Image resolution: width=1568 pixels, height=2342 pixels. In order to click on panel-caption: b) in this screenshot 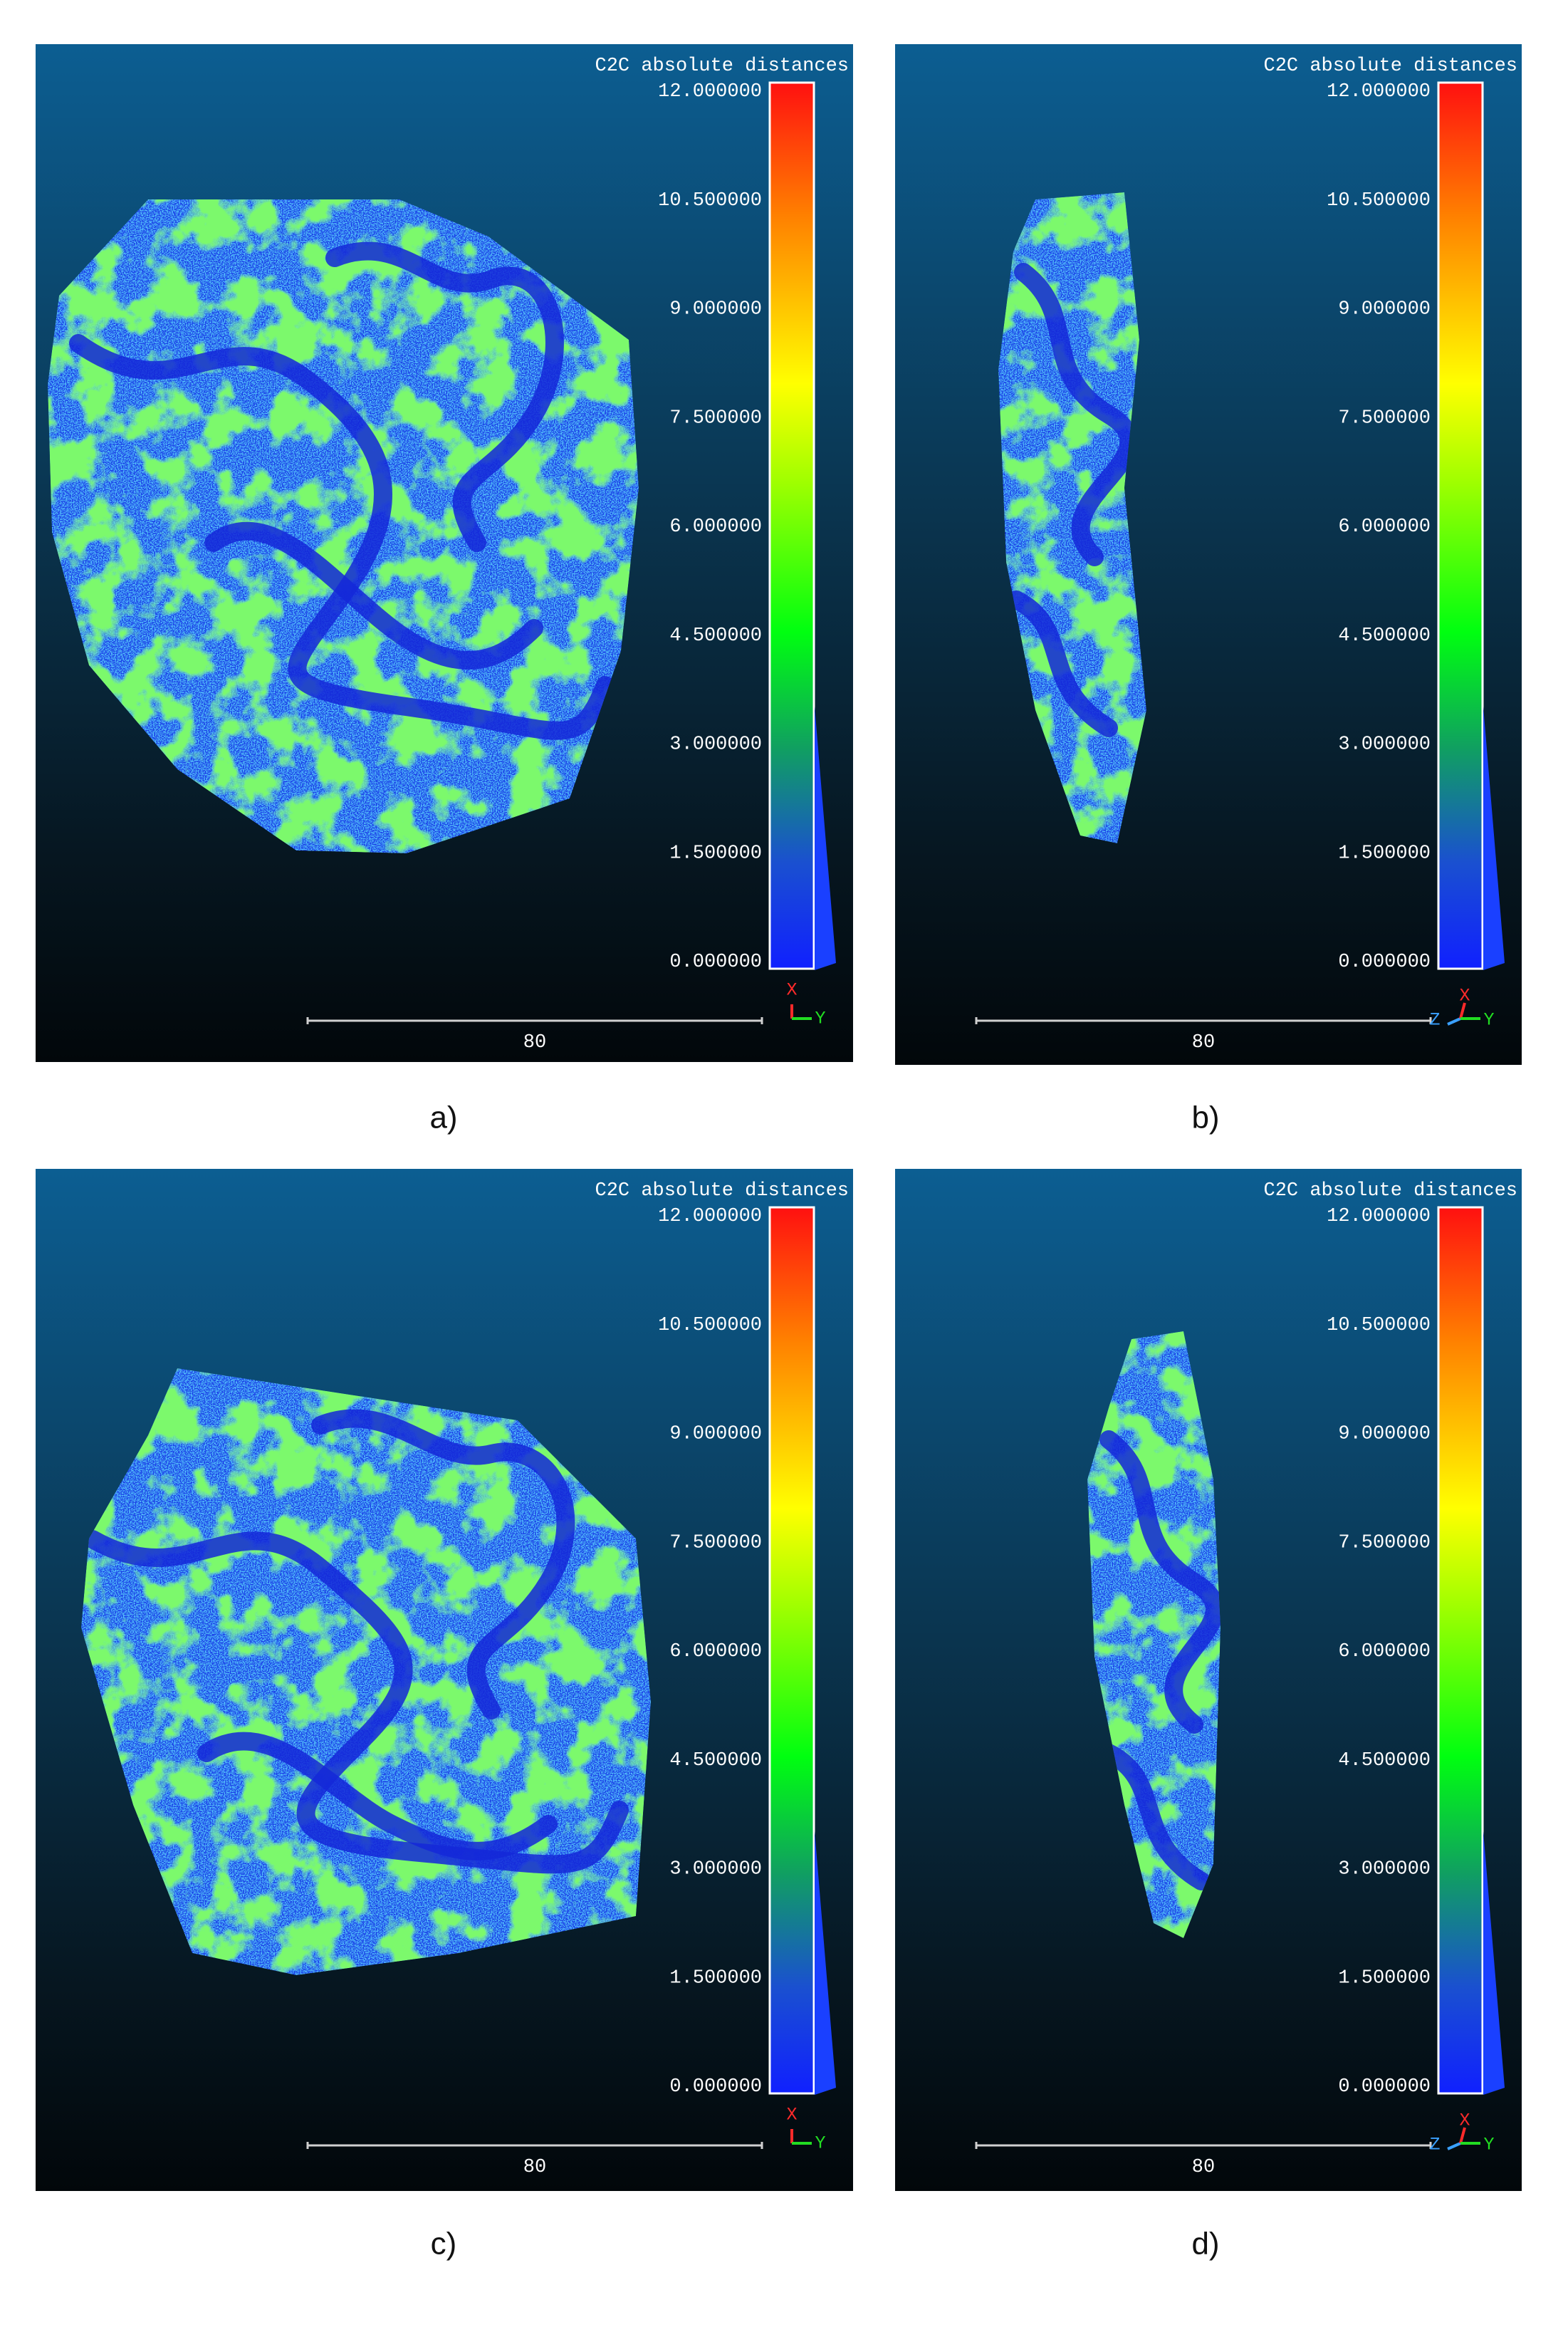, I will do `click(1205, 1117)`.